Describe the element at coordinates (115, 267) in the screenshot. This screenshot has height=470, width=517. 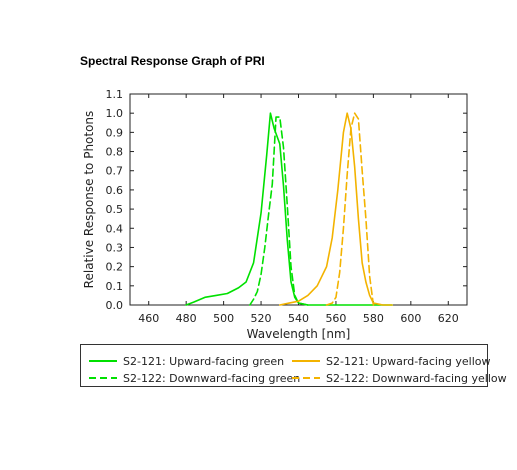
I see `y-tick-label: 0.2` at that location.